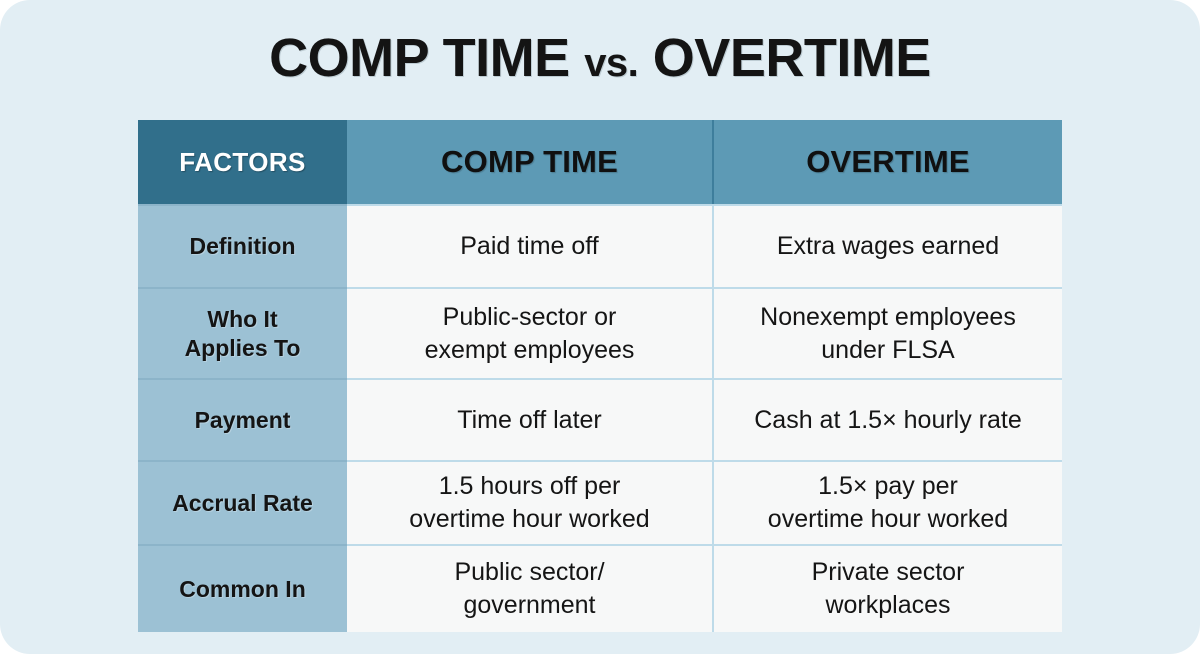 Image resolution: width=1200 pixels, height=654 pixels. I want to click on cell-overtime-definition: Extra wages earned, so click(887, 245).